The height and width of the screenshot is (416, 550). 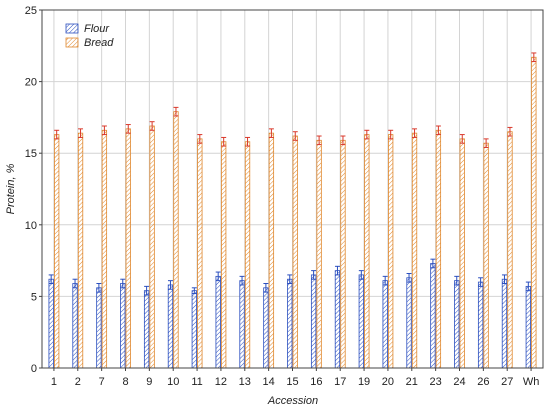 What do you see at coordinates (316, 382) in the screenshot?
I see `x-tick-label: 16` at bounding box center [316, 382].